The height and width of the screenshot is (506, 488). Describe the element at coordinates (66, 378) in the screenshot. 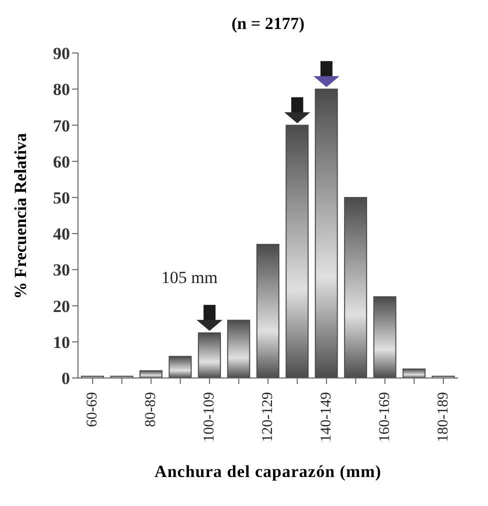

I see `y-tick-label: 0` at that location.